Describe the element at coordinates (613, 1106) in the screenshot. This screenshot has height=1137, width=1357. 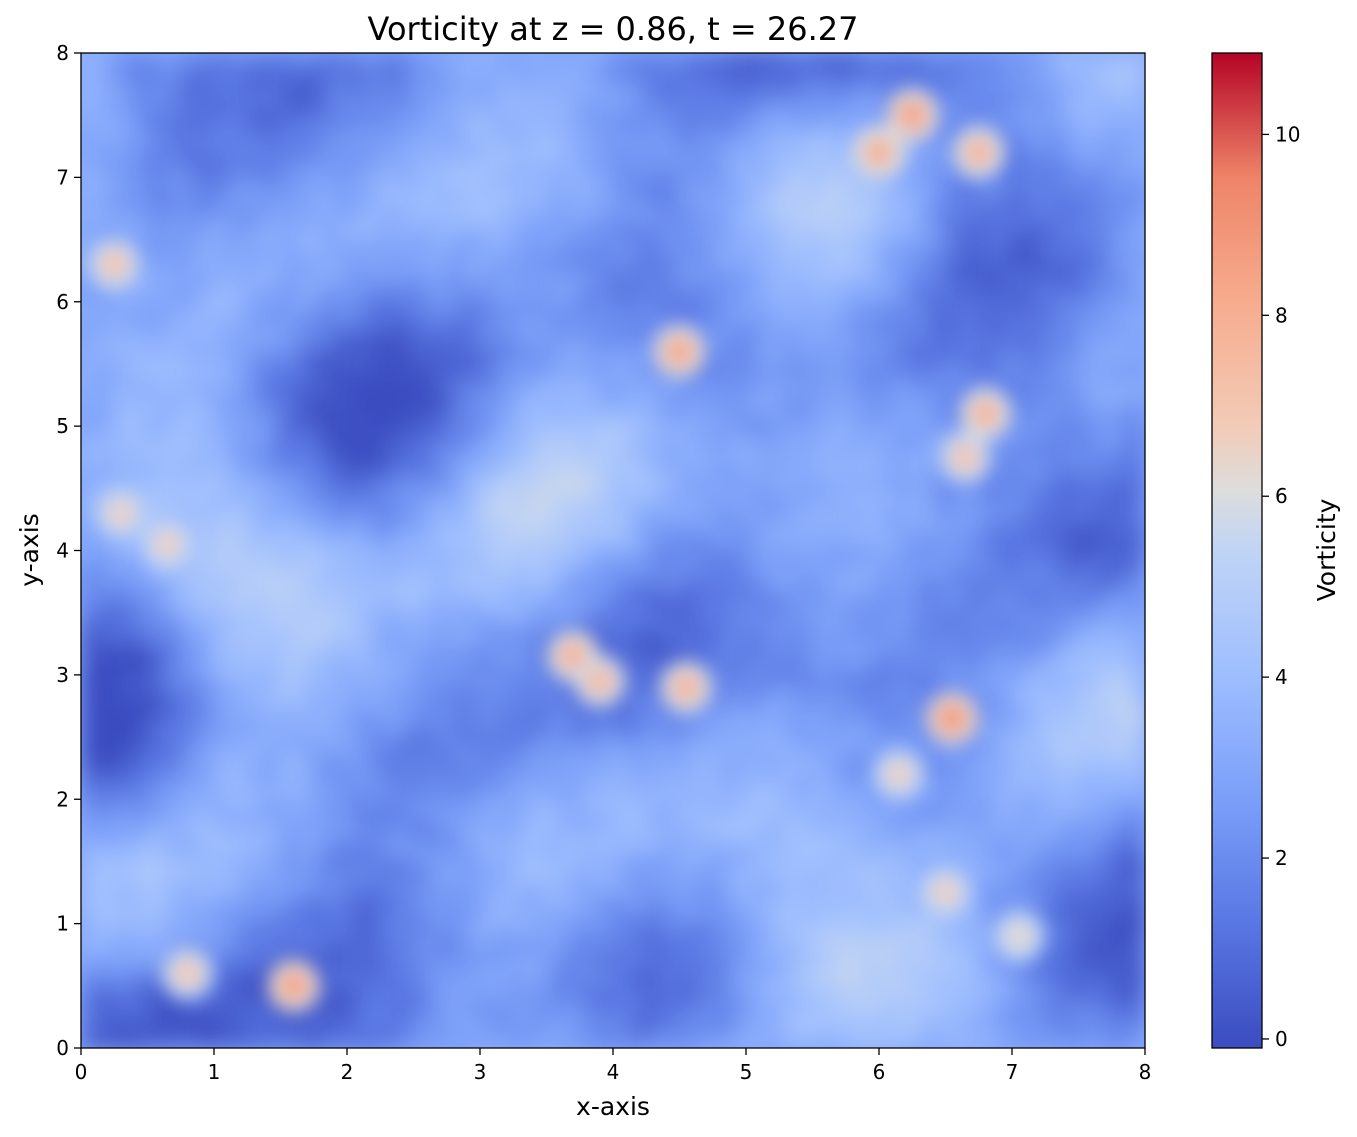
I see `x-axis-title: x-axis` at that location.